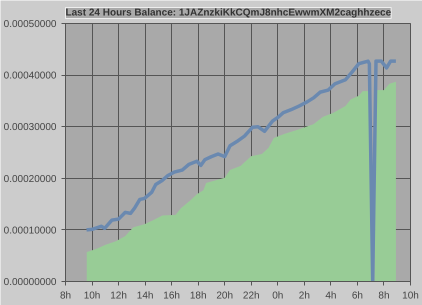  I want to click on chart-title: Last 24 Hours Balance: 1JAZnzkiKkCQmJ8nhcEwwmXM2caghhzece, so click(229, 13).